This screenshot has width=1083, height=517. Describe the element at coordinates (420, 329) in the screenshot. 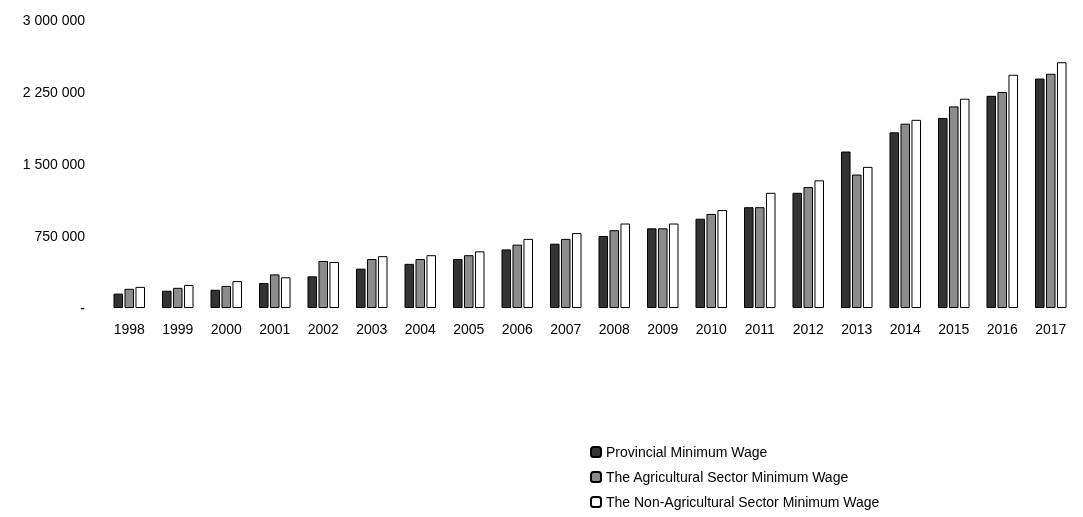

I see `x-tick-label: 2004` at that location.